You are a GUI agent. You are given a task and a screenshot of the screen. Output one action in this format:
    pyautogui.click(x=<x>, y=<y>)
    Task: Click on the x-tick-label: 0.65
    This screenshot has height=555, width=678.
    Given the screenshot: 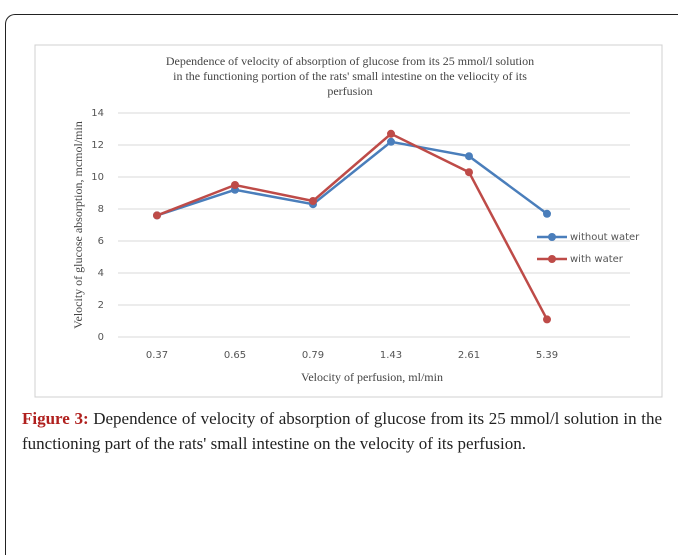 What is the action you would take?
    pyautogui.click(x=235, y=355)
    